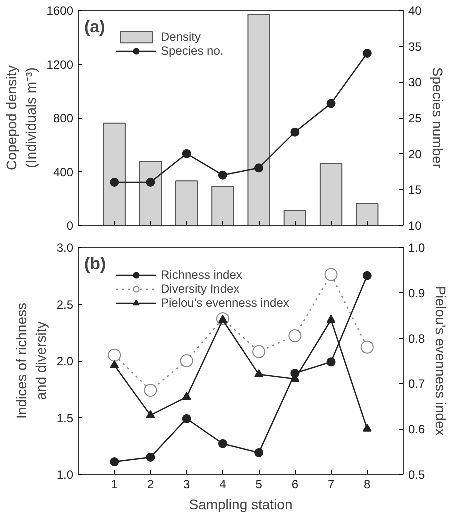 The image size is (463, 527). I want to click on x-tick-label: 5, so click(259, 485).